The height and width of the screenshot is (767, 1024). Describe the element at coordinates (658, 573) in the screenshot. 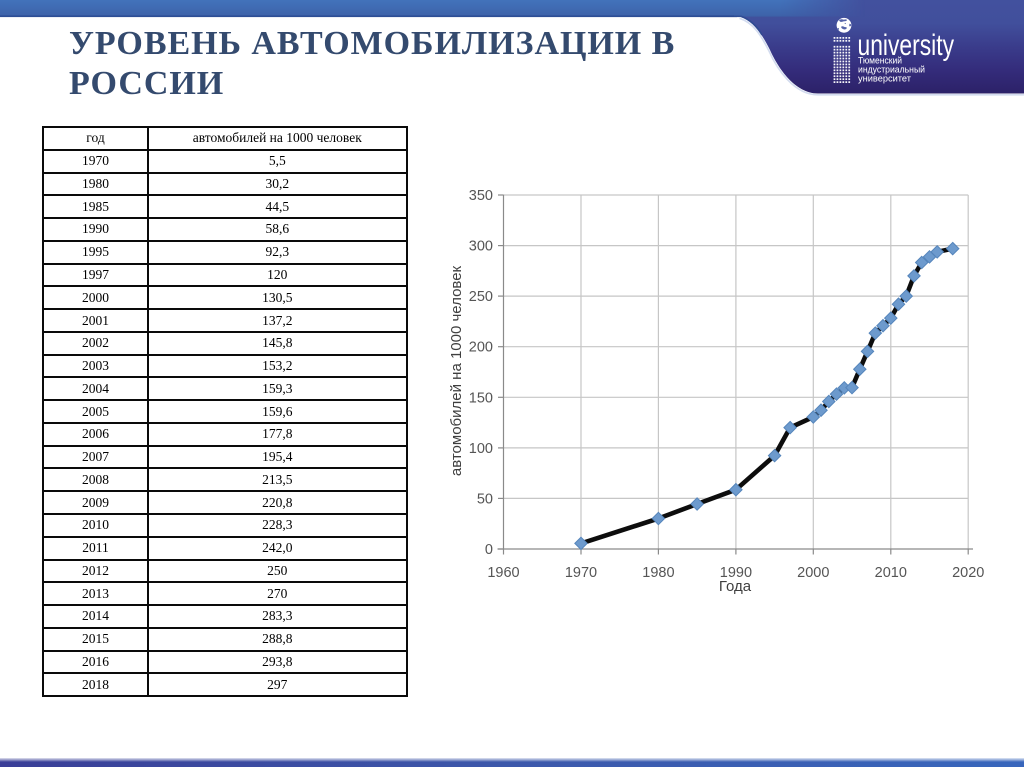

I see `svg-text: 1980` at that location.